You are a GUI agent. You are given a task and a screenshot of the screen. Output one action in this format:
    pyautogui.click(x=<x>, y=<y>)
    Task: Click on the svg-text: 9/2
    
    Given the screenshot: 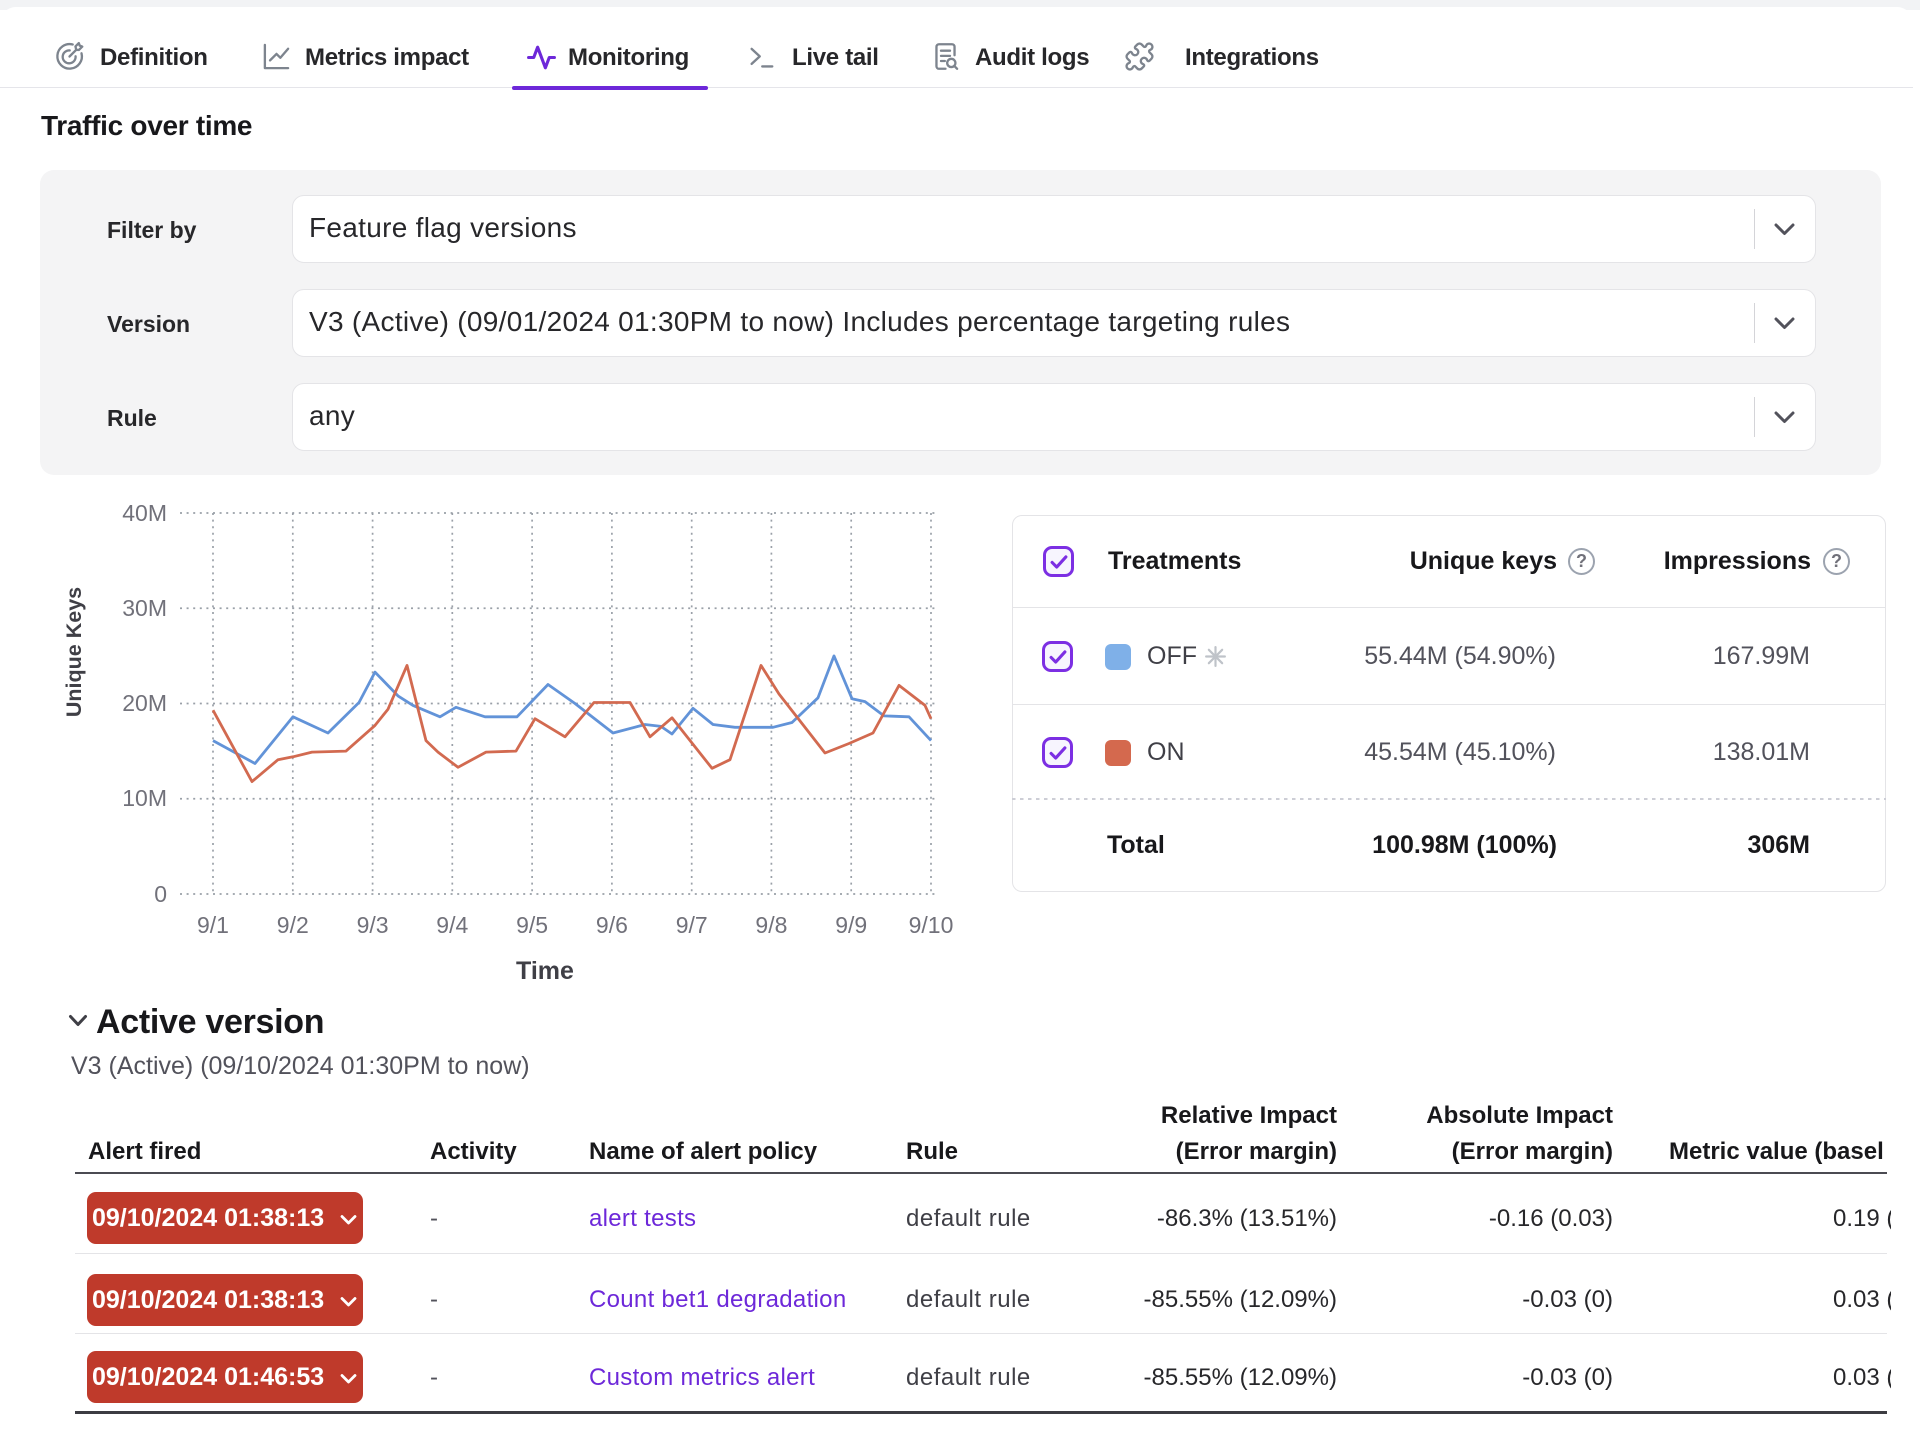 What is the action you would take?
    pyautogui.click(x=293, y=925)
    